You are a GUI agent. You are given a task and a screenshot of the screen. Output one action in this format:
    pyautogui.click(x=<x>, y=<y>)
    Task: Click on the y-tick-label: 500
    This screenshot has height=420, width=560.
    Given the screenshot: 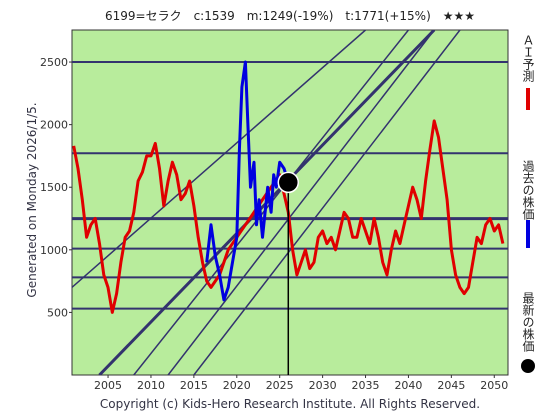 What is the action you would take?
    pyautogui.click(x=57, y=312)
    